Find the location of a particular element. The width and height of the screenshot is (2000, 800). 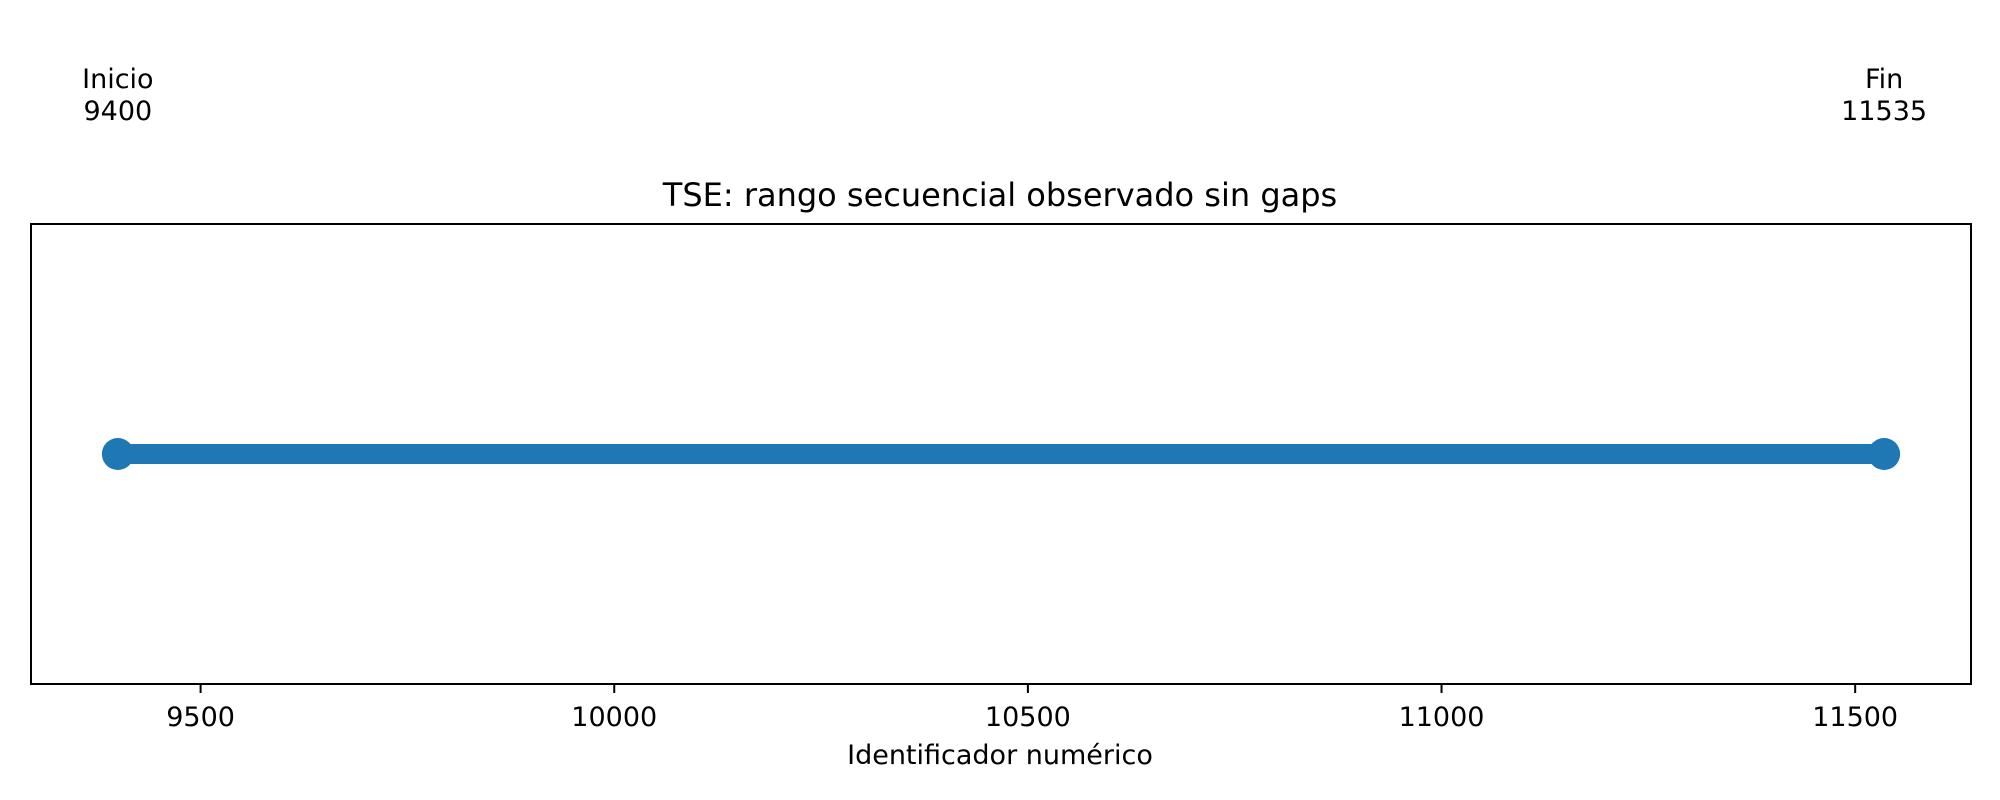

annotation-label: Inicio is located at coordinates (117, 79).